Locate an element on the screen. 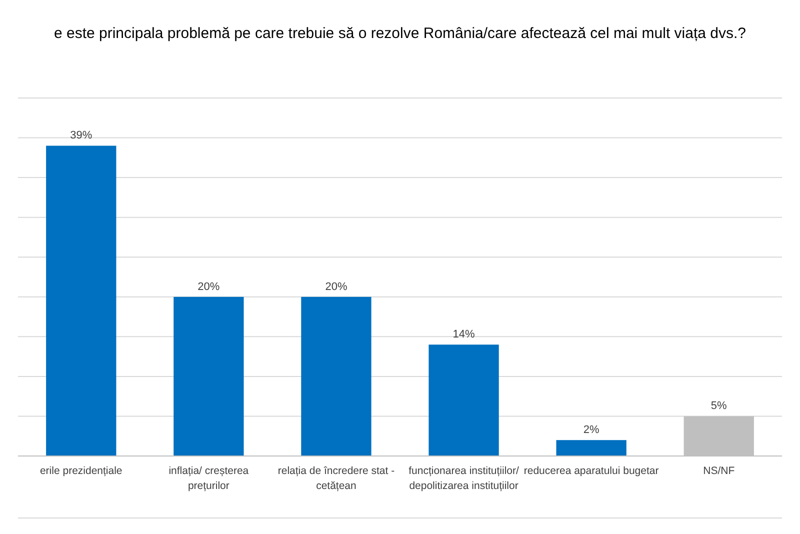 The width and height of the screenshot is (800, 534). data-label: 14% is located at coordinates (463, 334).